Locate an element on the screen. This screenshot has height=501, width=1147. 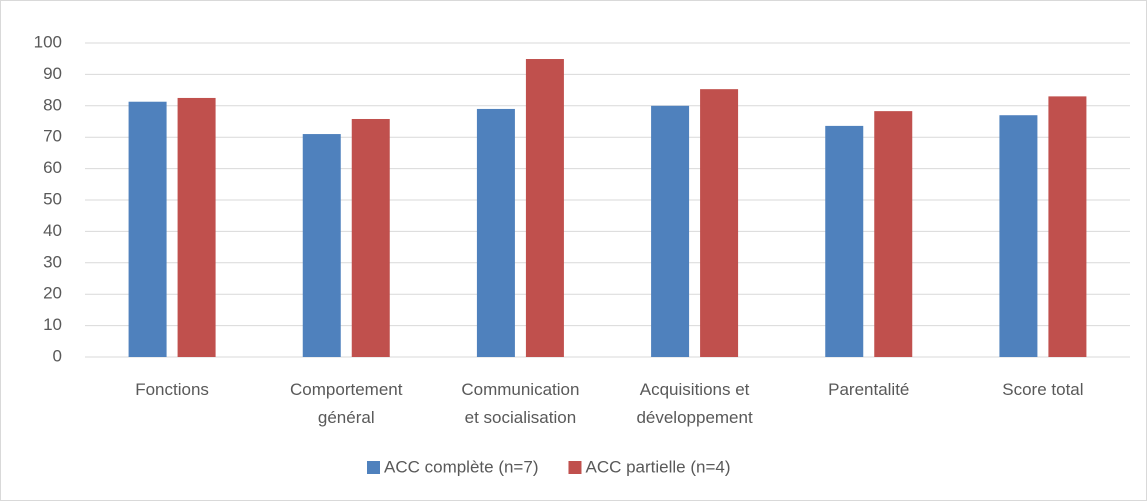
y-tick-label: 40 is located at coordinates (52, 230).